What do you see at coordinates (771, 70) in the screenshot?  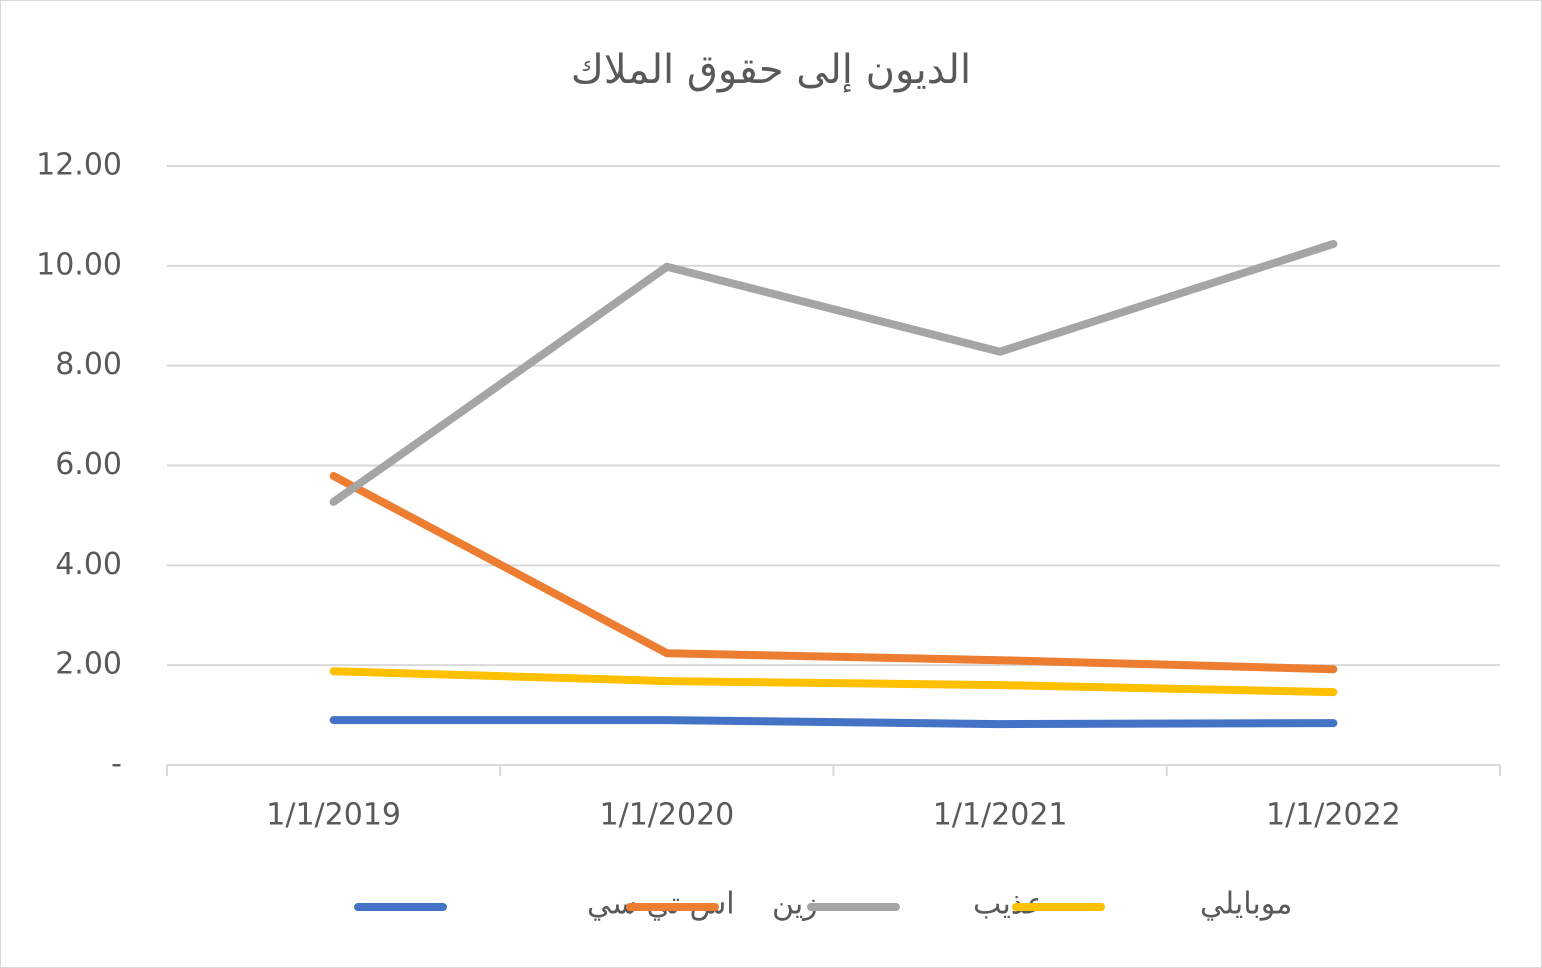 I see `chart-title: الديون إلى حقوق الملاك` at bounding box center [771, 70].